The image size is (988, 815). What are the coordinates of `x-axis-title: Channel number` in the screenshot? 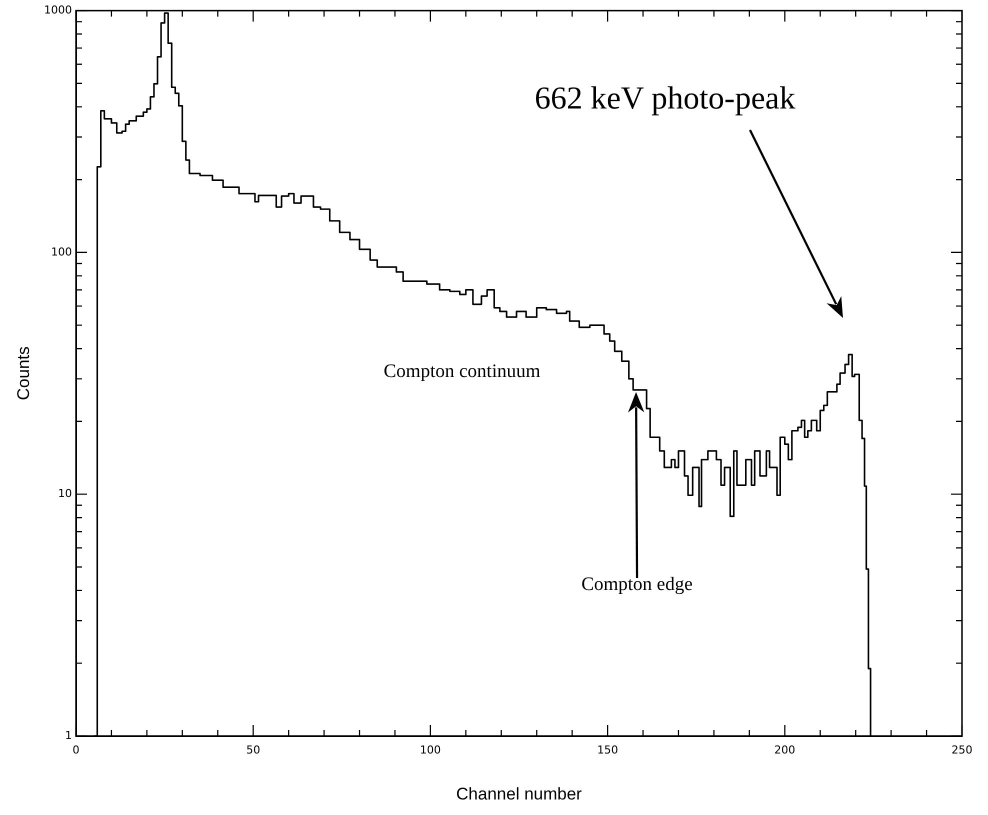 It's located at (519, 794).